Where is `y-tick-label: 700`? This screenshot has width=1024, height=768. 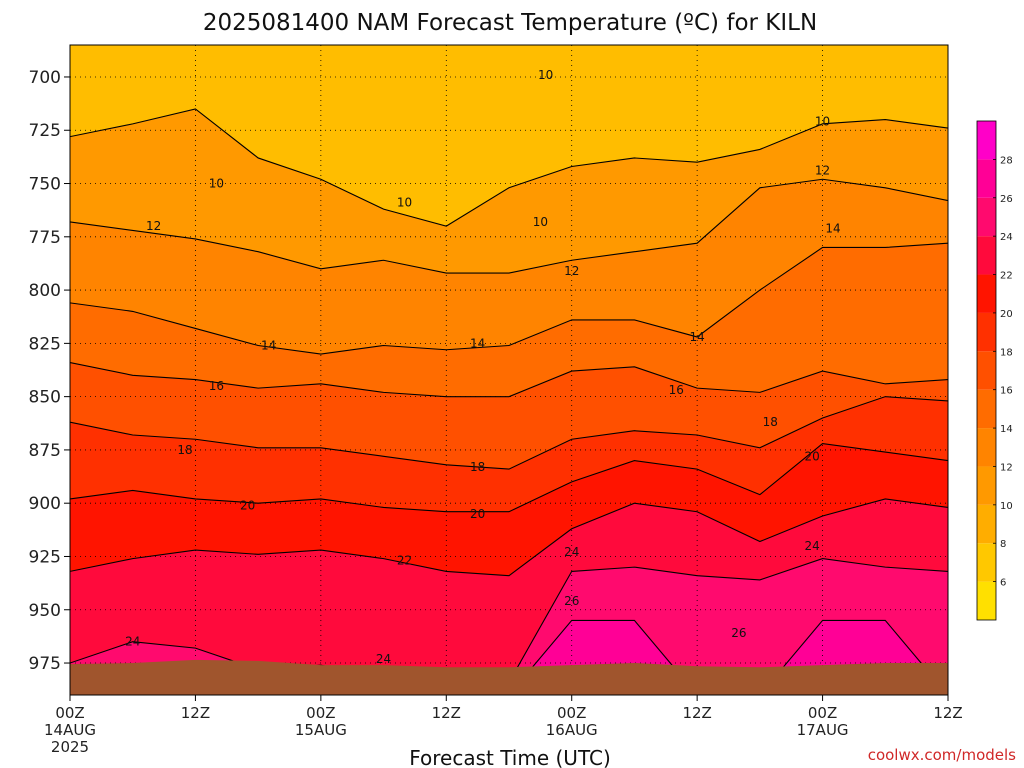
y-tick-label: 700 is located at coordinates (45, 78).